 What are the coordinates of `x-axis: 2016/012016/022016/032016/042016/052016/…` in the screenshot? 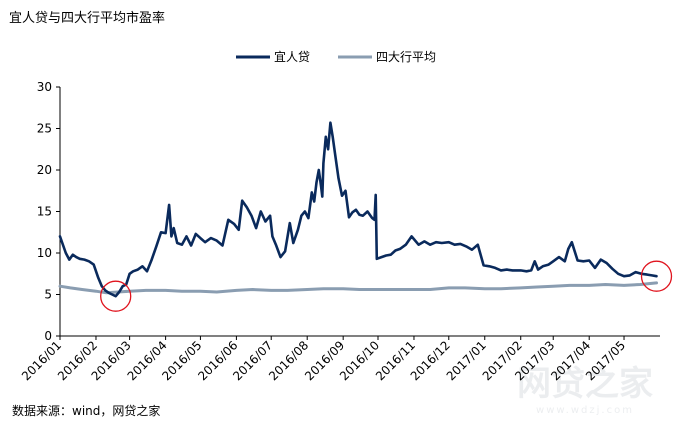 It's located at (339, 359).